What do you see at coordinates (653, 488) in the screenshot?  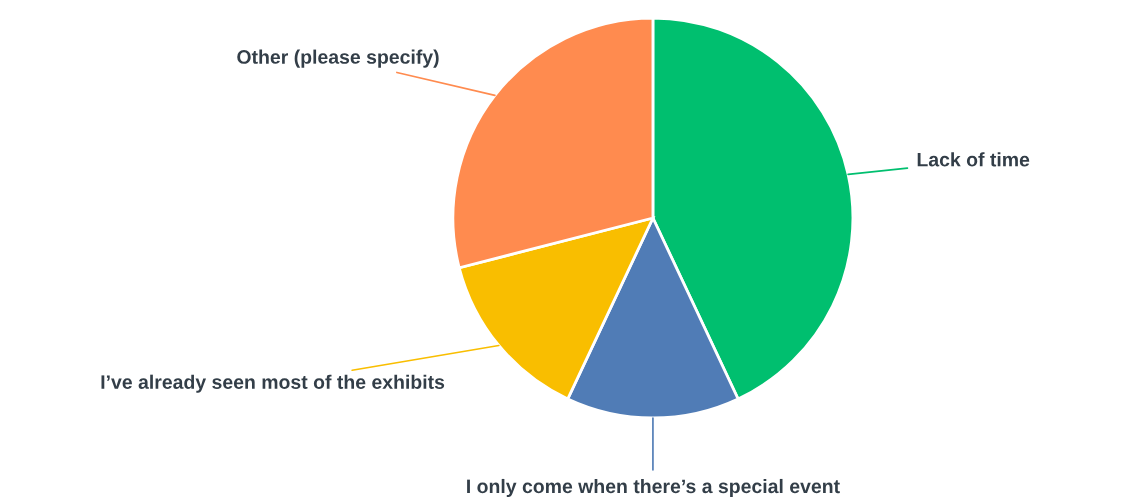 I see `slice-label: I only come when there’s a special event` at bounding box center [653, 488].